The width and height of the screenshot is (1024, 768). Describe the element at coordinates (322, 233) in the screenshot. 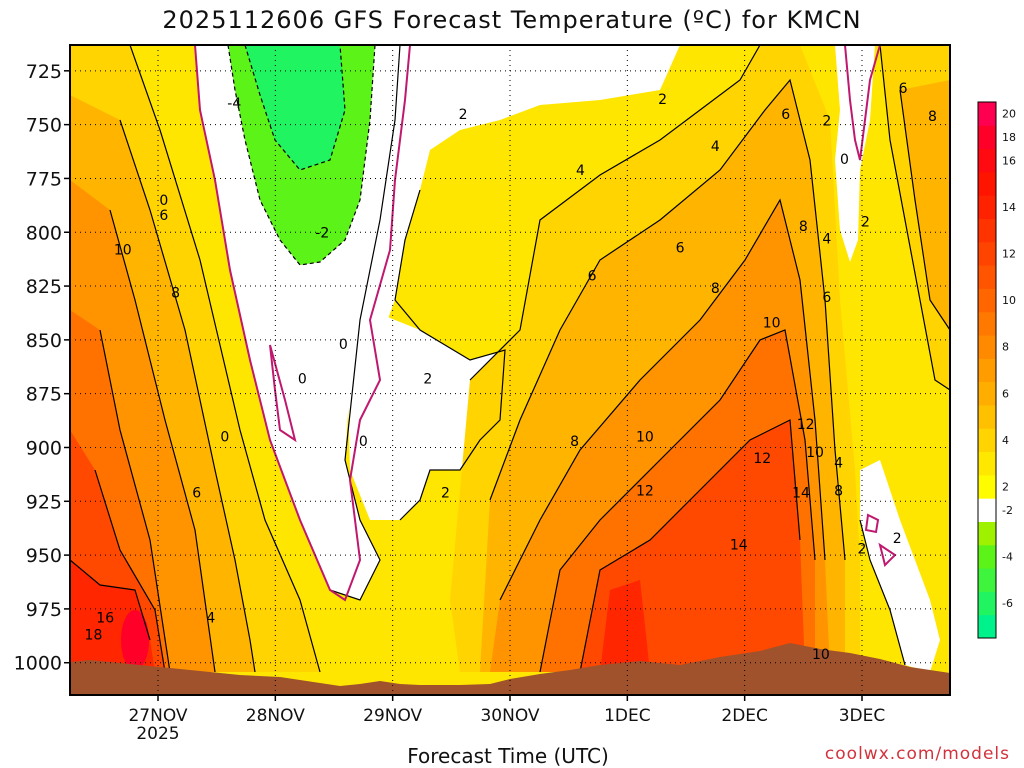

I see `contour-label: -2` at that location.